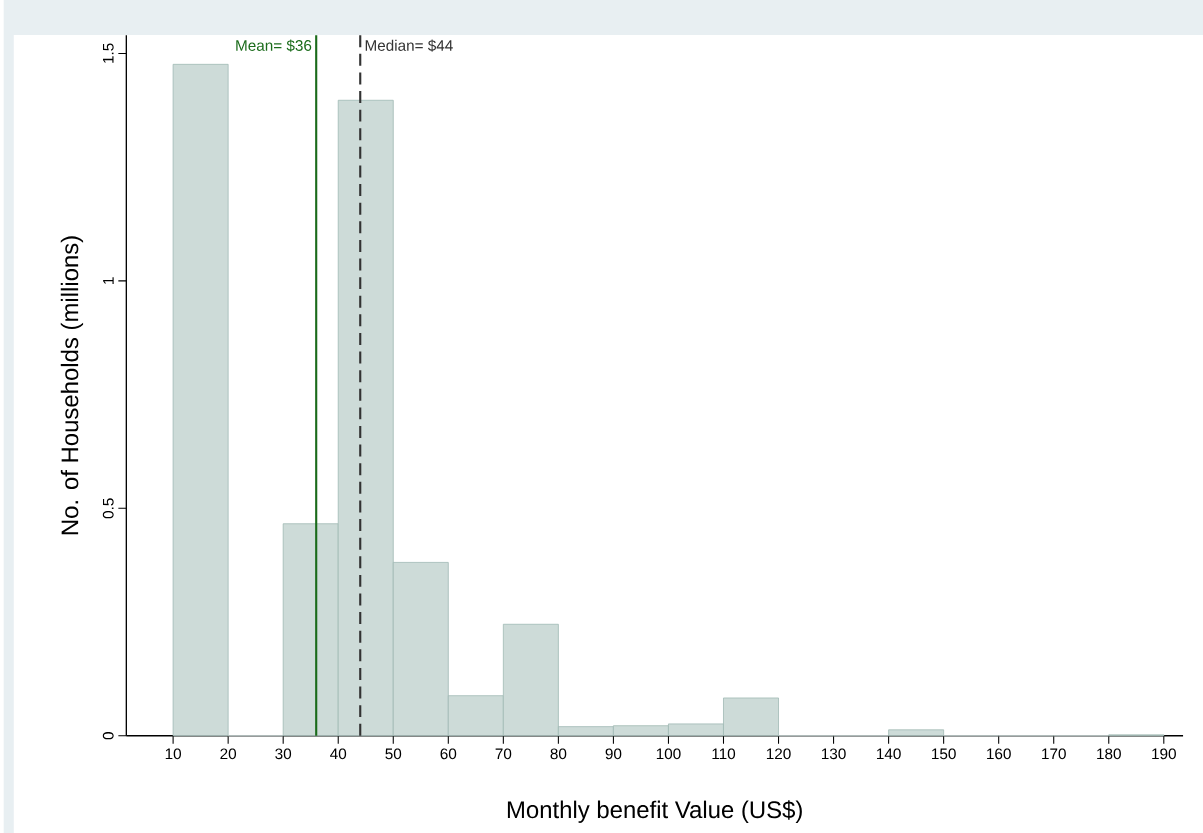 The width and height of the screenshot is (1203, 833). What do you see at coordinates (448, 754) in the screenshot?
I see `x-tick-label: 60` at bounding box center [448, 754].